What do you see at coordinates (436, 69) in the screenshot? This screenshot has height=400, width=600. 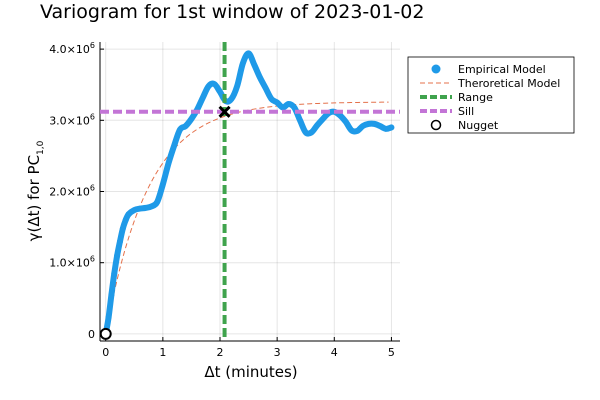 I see `legend-symbol-empirical` at bounding box center [436, 69].